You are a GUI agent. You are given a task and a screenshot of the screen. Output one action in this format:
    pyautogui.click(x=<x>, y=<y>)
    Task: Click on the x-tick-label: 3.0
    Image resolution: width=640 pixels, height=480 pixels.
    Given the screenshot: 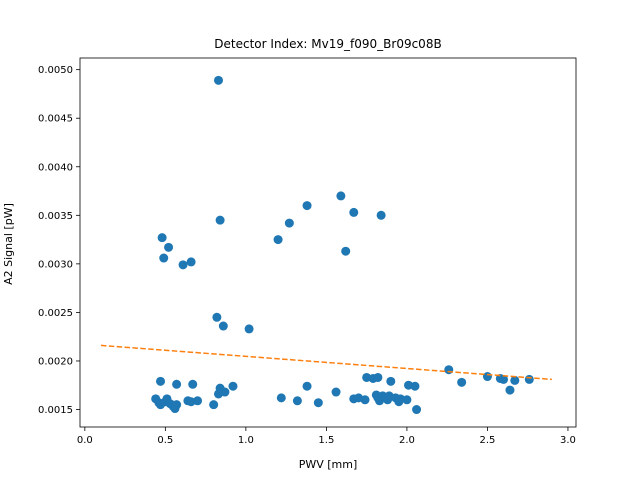 What is the action you would take?
    pyautogui.click(x=568, y=440)
    